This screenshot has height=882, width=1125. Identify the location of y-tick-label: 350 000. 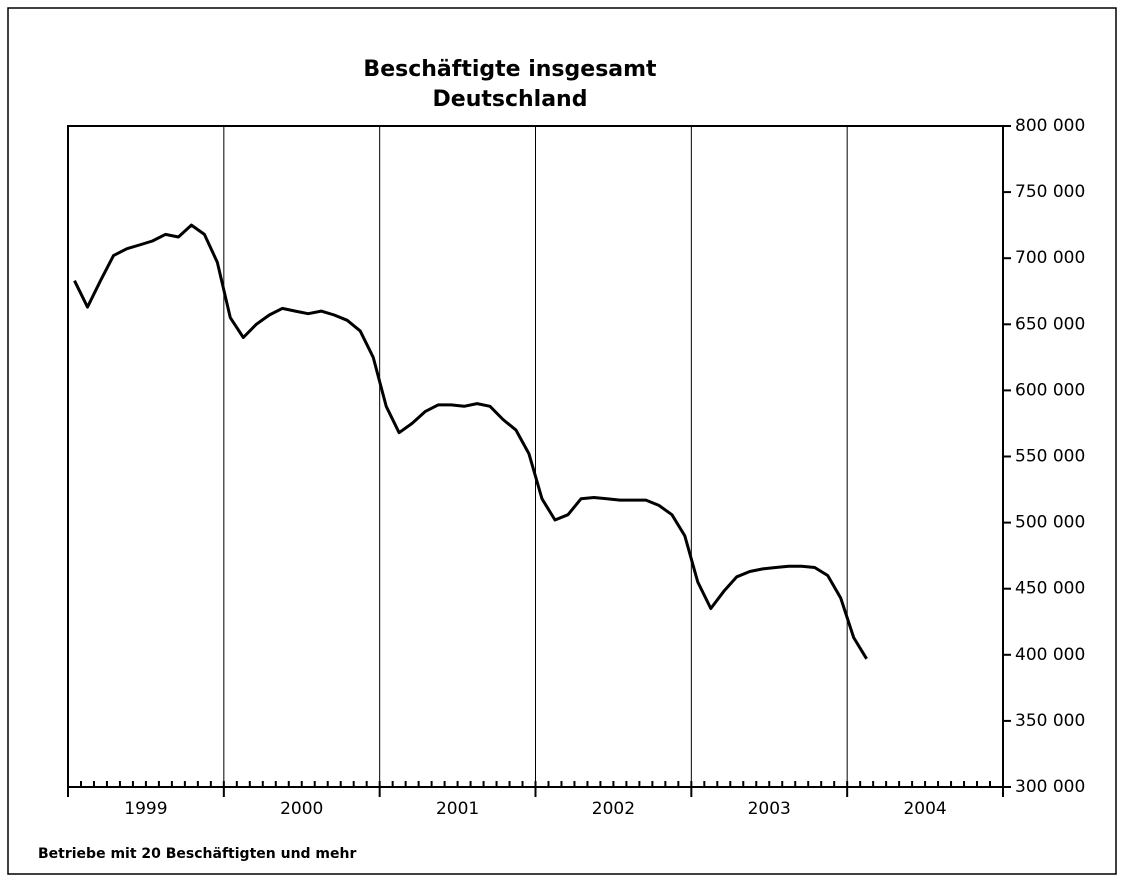
(1050, 721).